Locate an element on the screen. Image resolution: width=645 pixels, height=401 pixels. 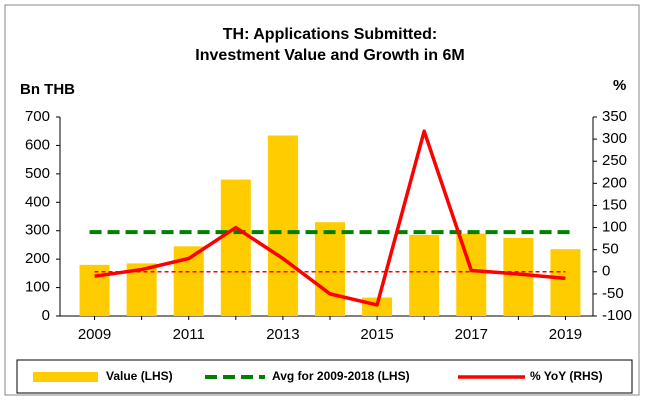
legend-label: Value (LHS) is located at coordinates (139, 376).